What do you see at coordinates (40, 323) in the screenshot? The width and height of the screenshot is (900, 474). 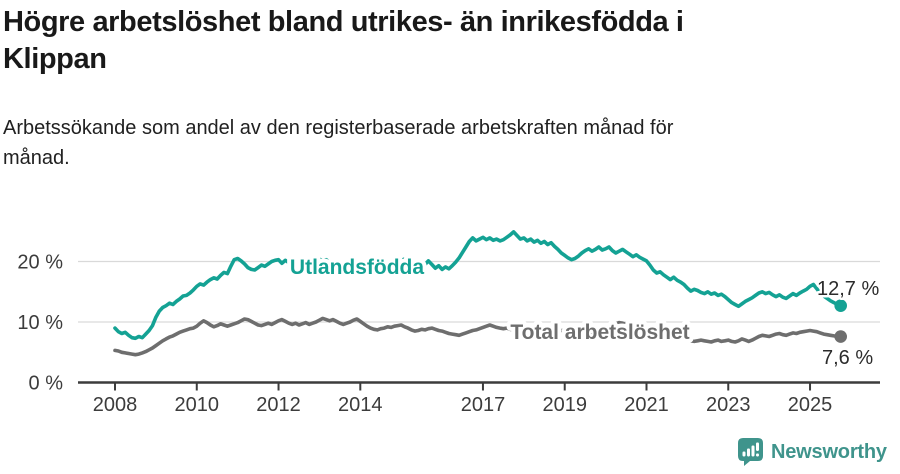 I see `y-tick-label-10: 10 %` at bounding box center [40, 323].